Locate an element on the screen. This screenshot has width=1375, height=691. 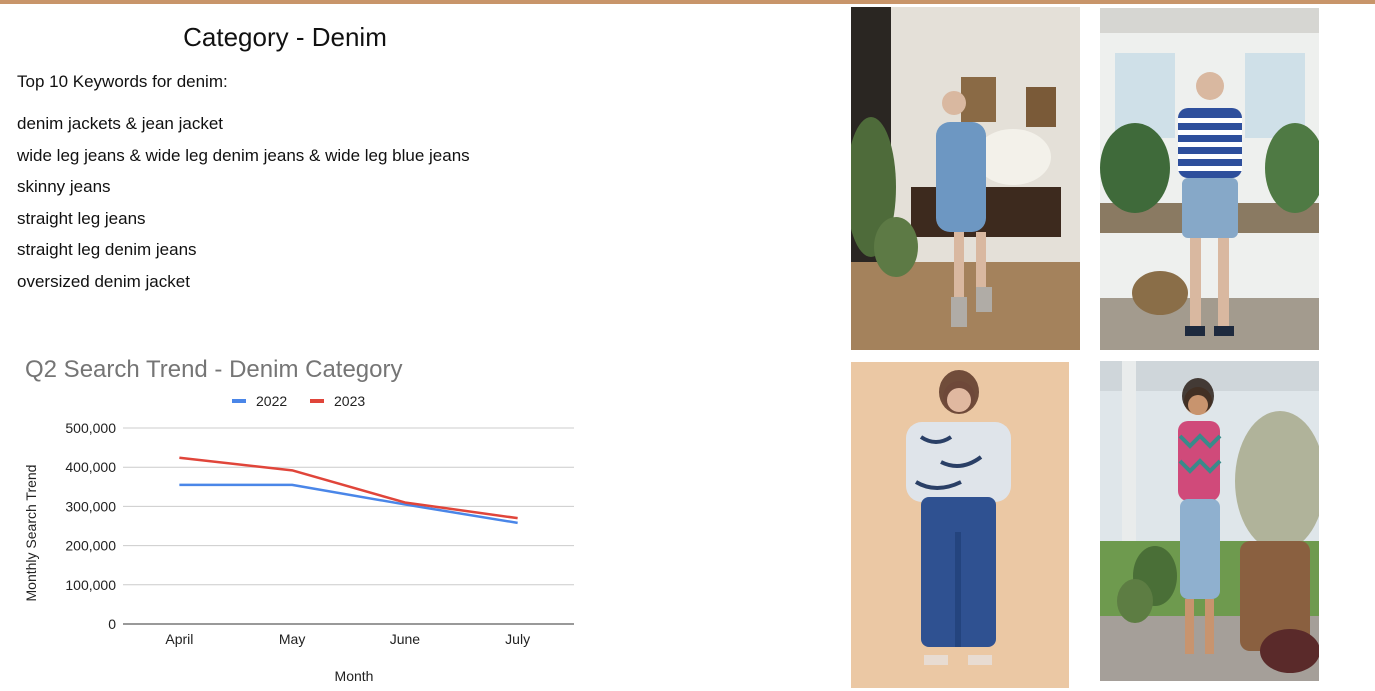
x-axis-ticks: April May June July is located at coordinates (347, 639).